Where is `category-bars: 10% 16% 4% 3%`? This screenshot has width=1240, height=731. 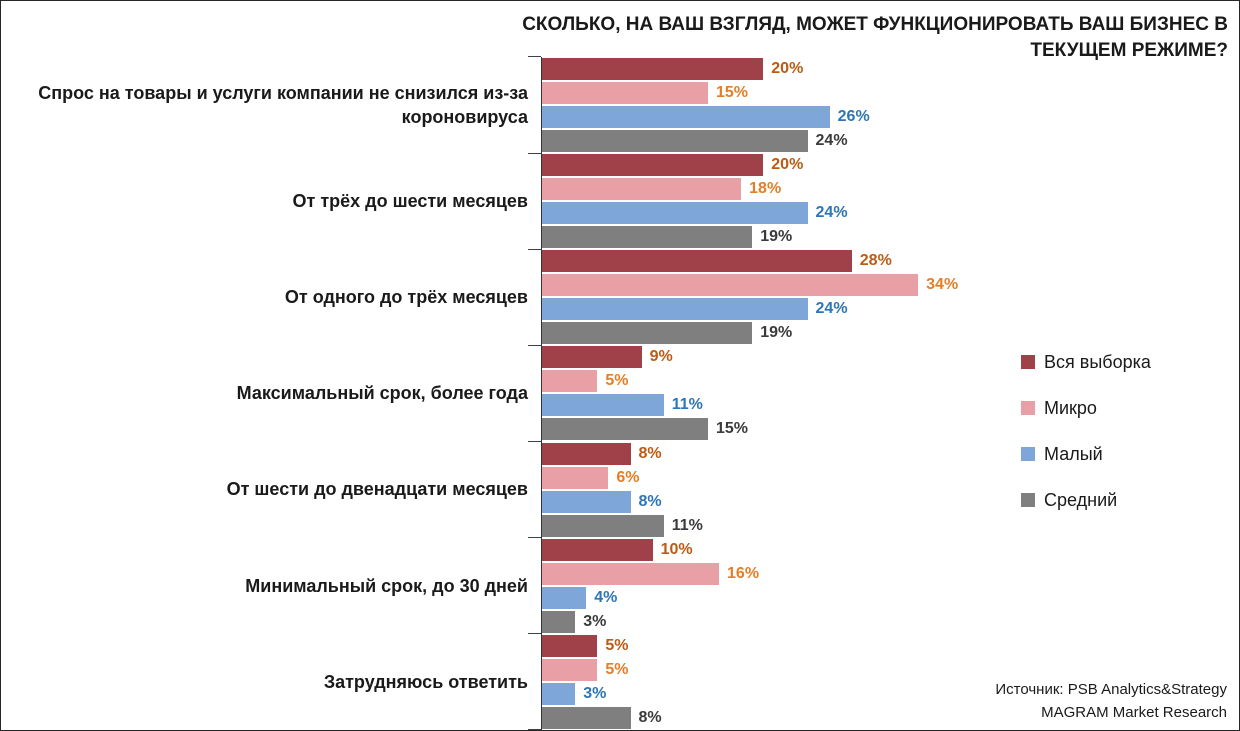
category-bars: 10% 16% 4% 3% is located at coordinates (890, 585).